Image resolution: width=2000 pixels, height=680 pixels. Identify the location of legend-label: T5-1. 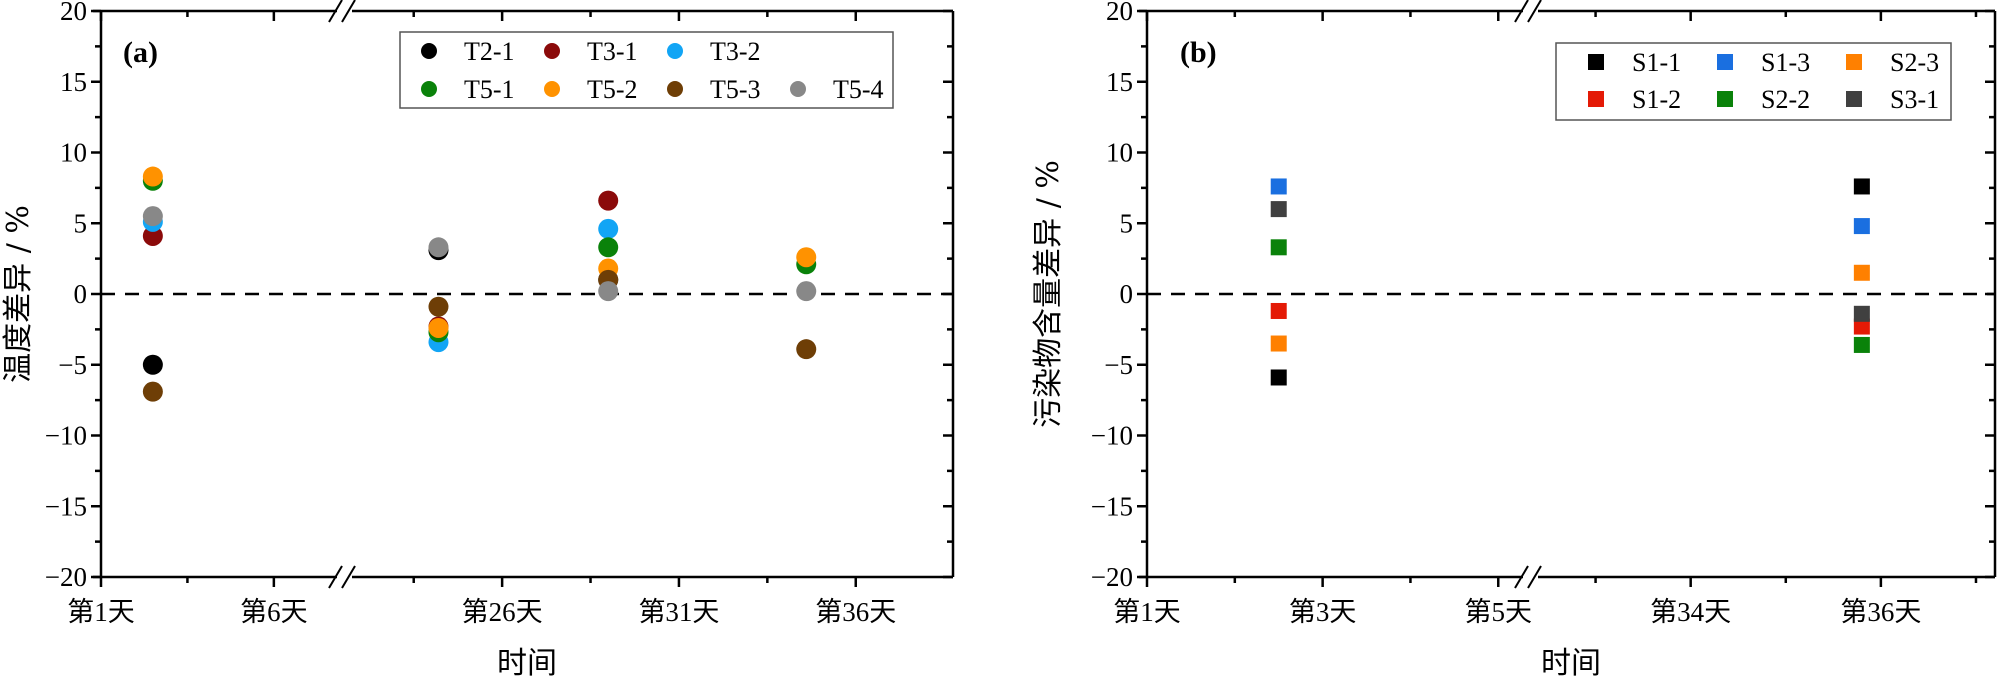
(489, 89).